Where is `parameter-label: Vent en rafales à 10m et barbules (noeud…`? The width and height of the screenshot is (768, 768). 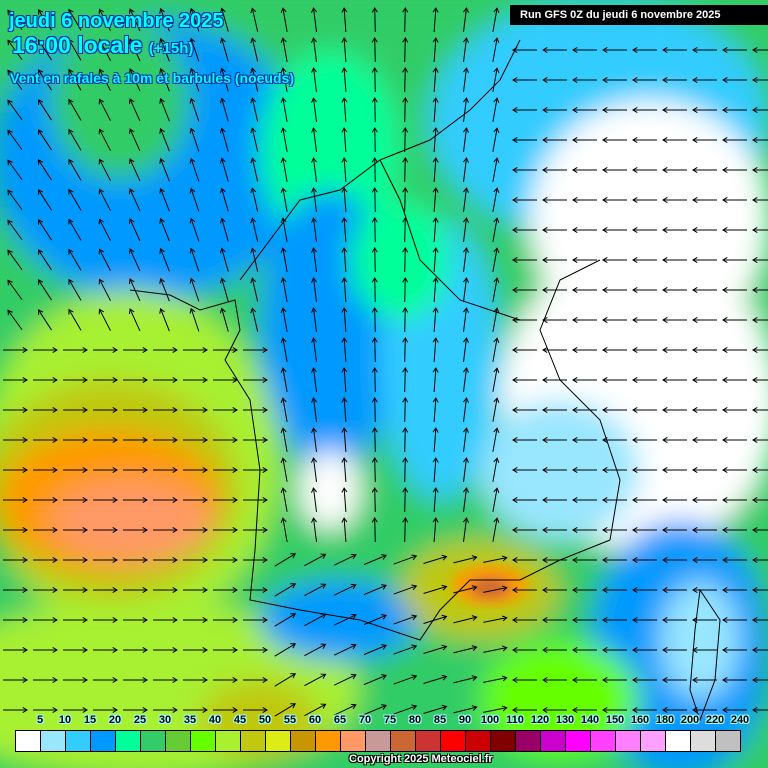
parameter-label: Vent en rafales à 10m et barbules (noeud… is located at coordinates (152, 78).